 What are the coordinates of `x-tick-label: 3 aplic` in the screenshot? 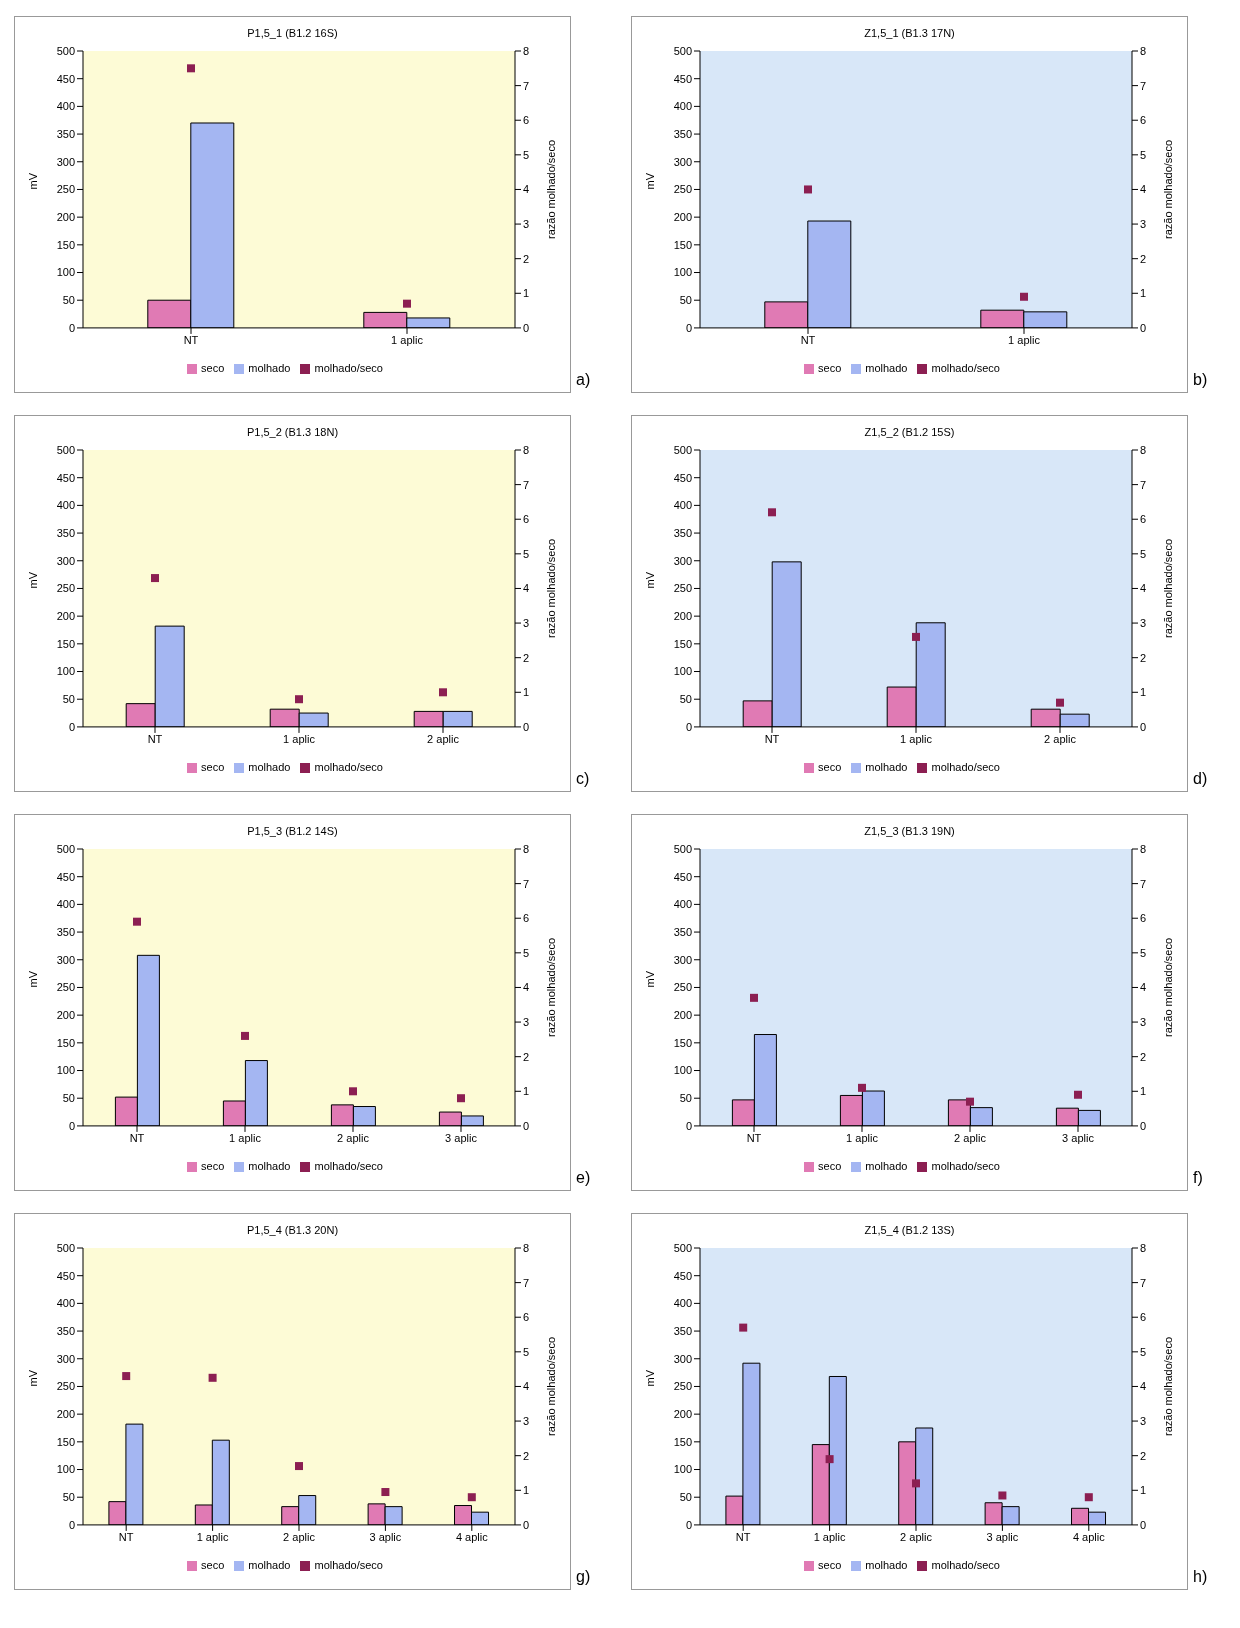 It's located at (1078, 1137).